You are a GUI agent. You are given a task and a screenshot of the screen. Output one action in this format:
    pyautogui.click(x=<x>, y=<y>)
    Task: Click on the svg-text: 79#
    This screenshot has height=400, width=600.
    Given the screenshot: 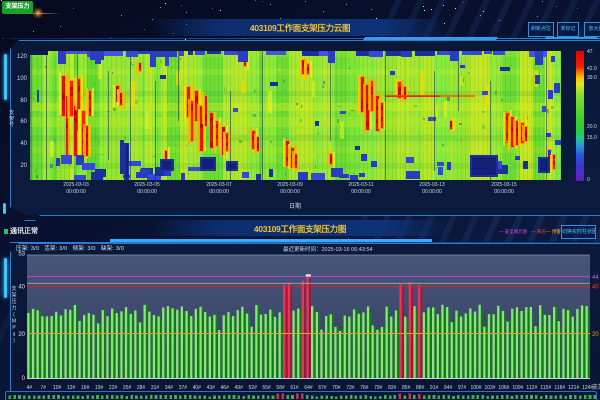 What is the action you would take?
    pyautogui.click(x=378, y=388)
    